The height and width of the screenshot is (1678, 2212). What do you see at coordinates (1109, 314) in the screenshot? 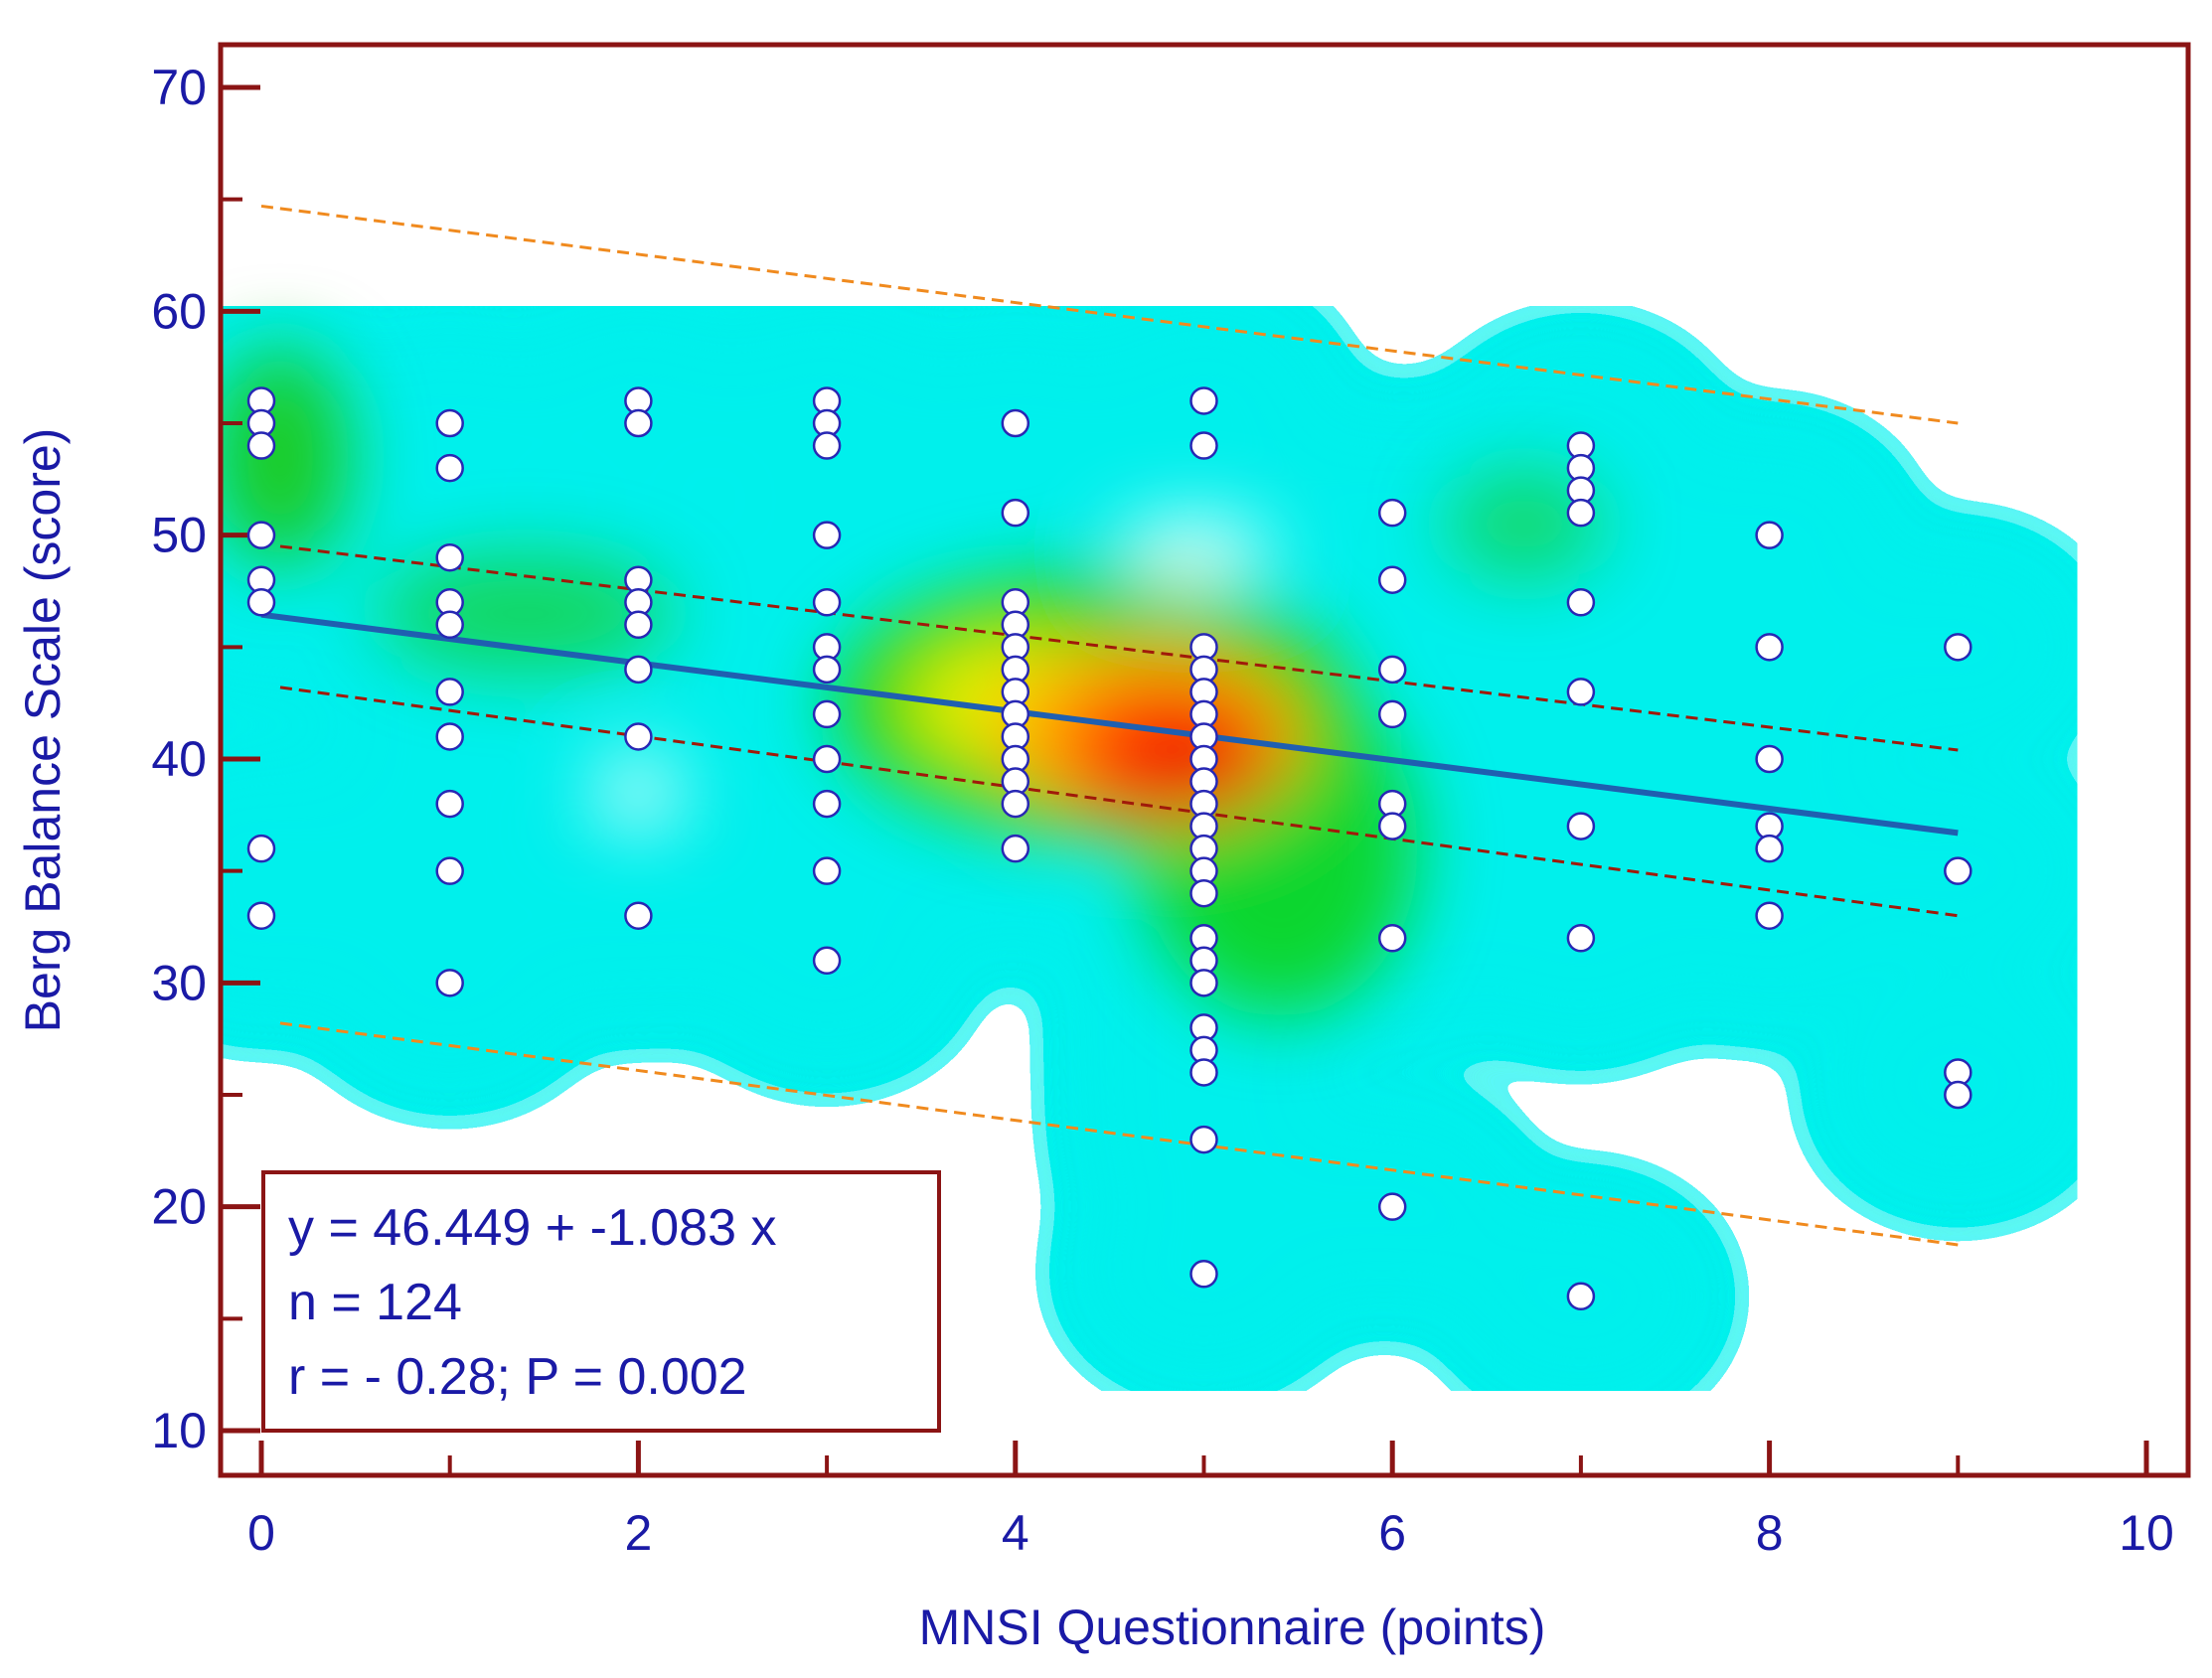
I see `prediction-interval-upper` at bounding box center [1109, 314].